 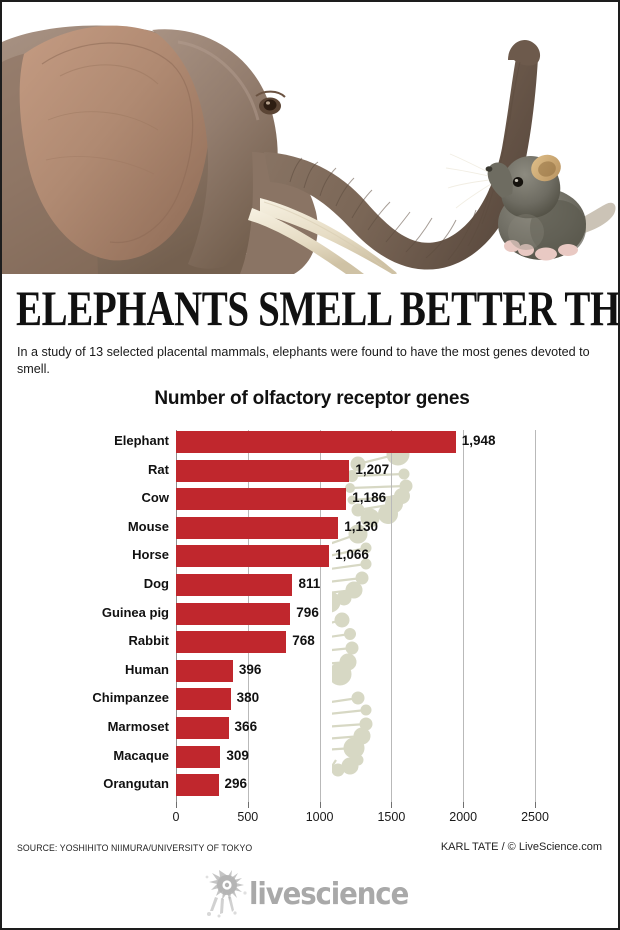 I want to click on bar-row: Marmoset 366, so click(x=310, y=728).